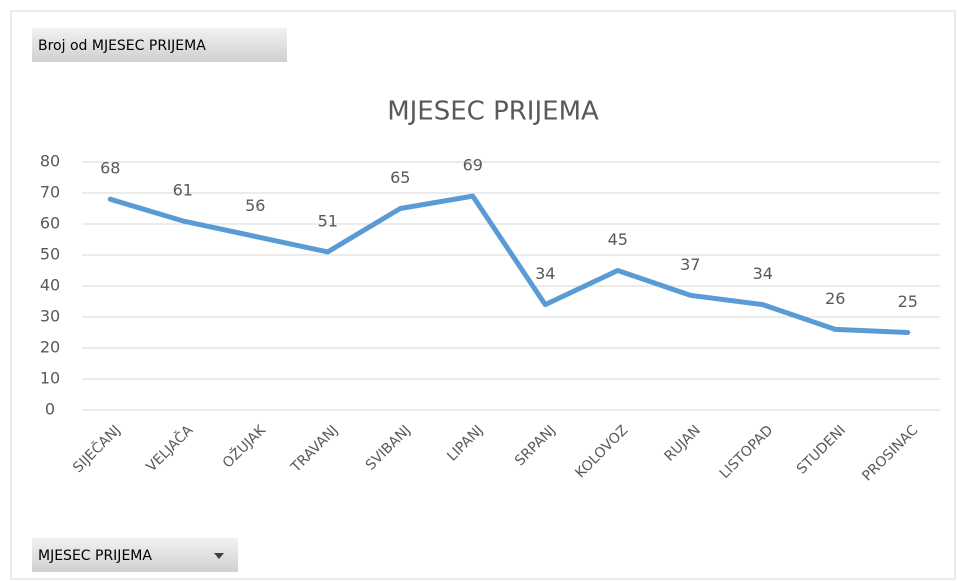 This screenshot has height=582, width=957. What do you see at coordinates (690, 264) in the screenshot?
I see `data-label: 37` at bounding box center [690, 264].